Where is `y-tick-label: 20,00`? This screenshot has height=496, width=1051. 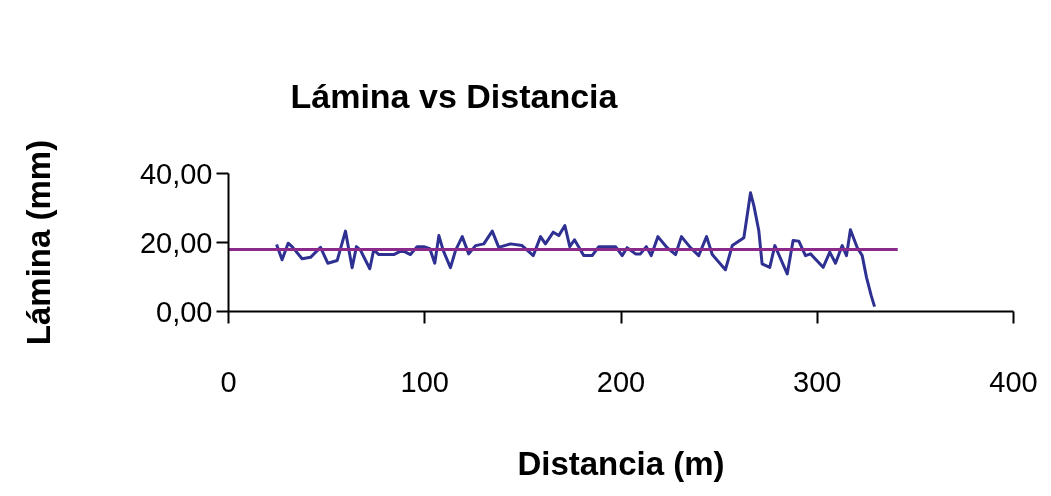
y-tick-label: 20,00 is located at coordinates (176, 242).